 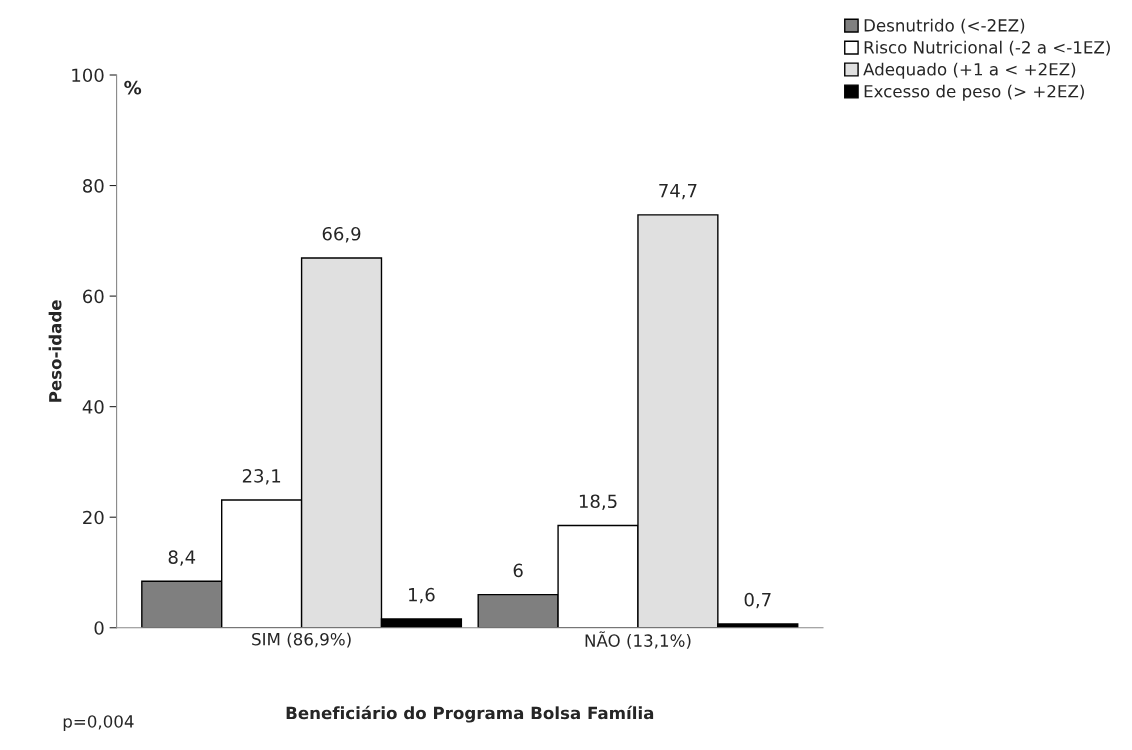 What do you see at coordinates (638, 640) in the screenshot?
I see `x-tick-label: NÃO (13,1%)` at bounding box center [638, 640].